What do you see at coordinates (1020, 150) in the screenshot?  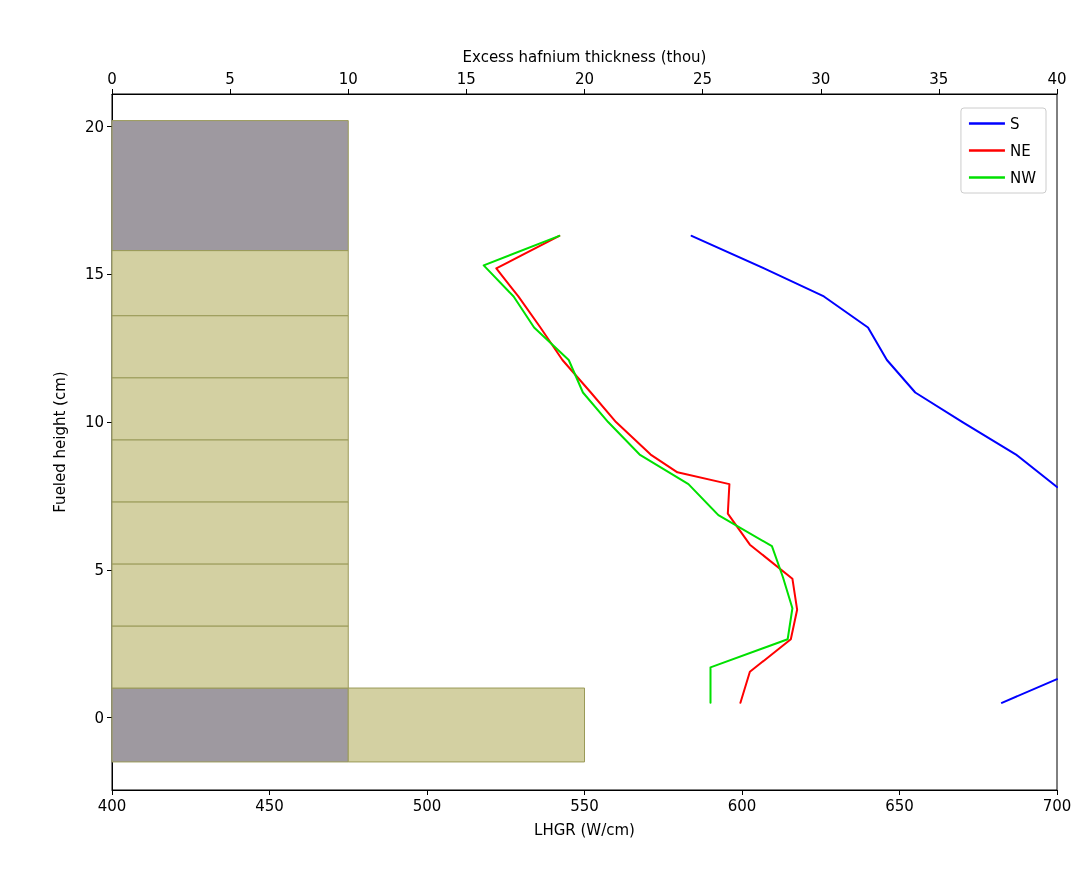 I see `legend-label: NE` at bounding box center [1020, 150].